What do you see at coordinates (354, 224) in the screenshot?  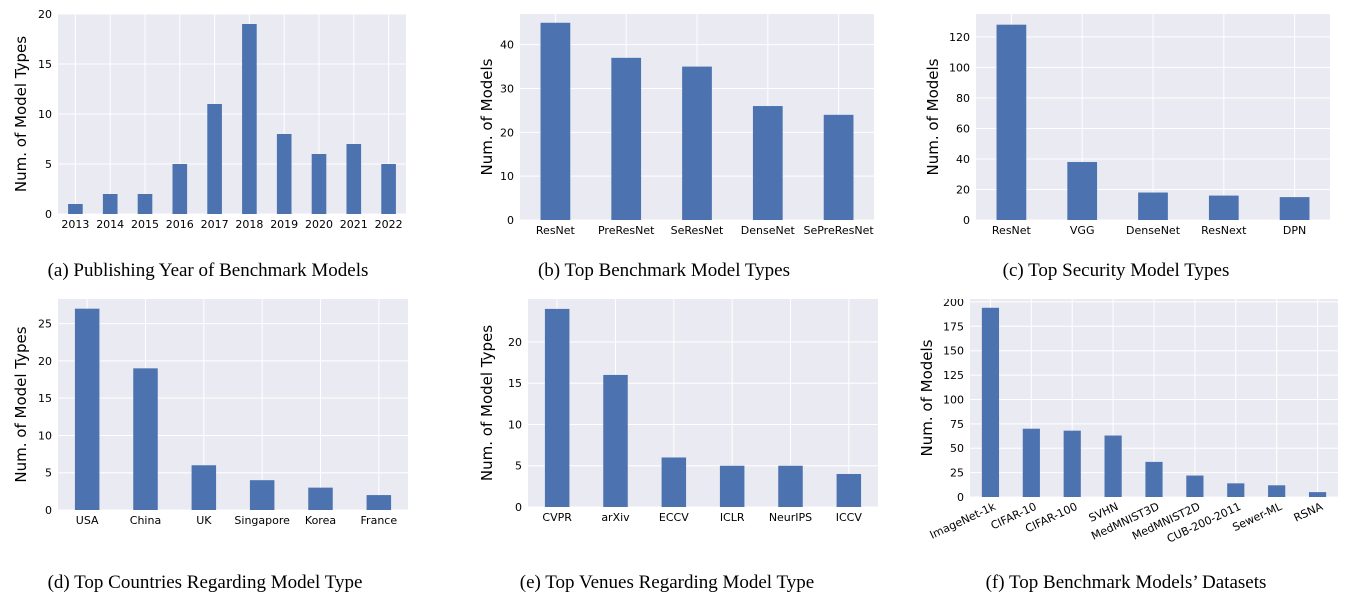 I see `x-tick-label: 2021` at bounding box center [354, 224].